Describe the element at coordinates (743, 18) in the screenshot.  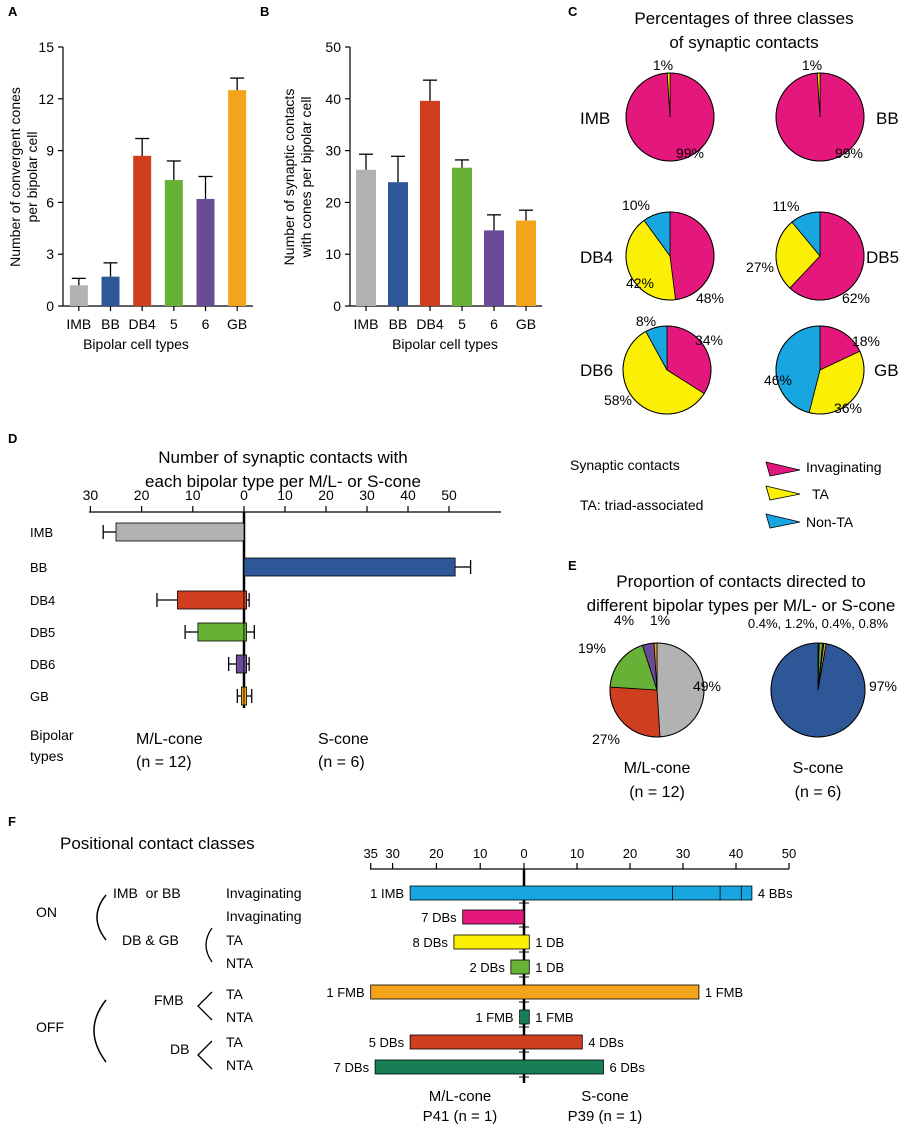
I see `panel-c-title-line1: Percentages of three classes` at that location.